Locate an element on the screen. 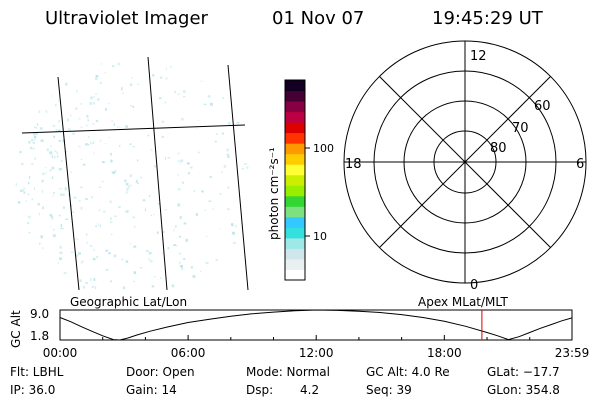 This screenshot has width=600, height=400. glat-value: GLat: −17.7 is located at coordinates (523, 372).